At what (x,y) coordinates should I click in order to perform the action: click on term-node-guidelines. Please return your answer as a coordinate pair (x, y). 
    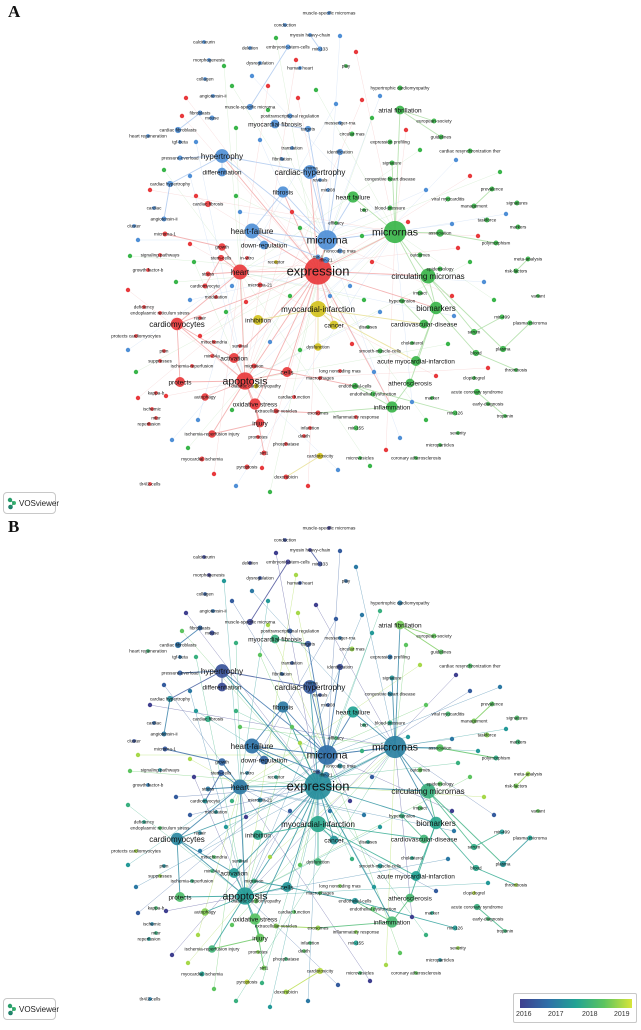
    Looking at the image, I should click on (441, 137).